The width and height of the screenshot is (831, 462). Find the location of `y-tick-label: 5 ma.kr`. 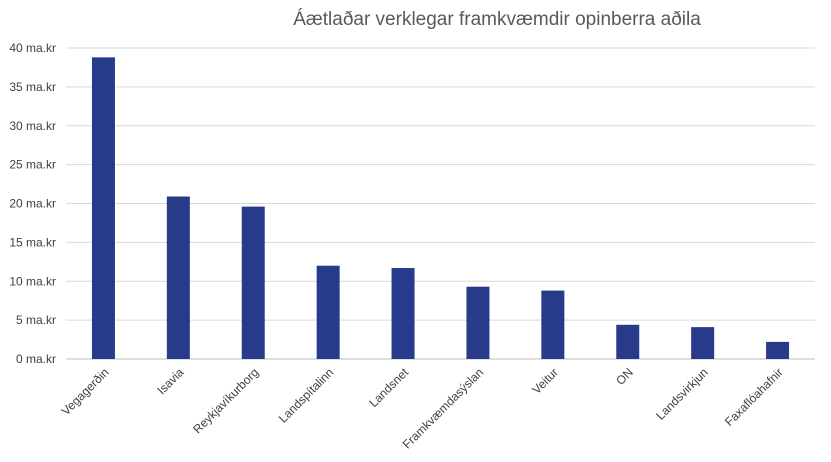

y-tick-label: 5 ma.kr is located at coordinates (36, 320).